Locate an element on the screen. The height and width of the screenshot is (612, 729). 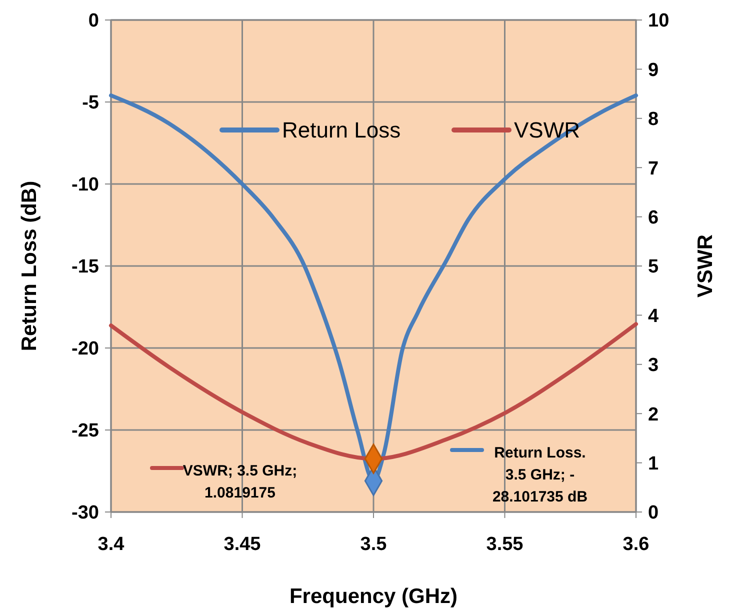
y2-tick-label: 0 is located at coordinates (653, 513).